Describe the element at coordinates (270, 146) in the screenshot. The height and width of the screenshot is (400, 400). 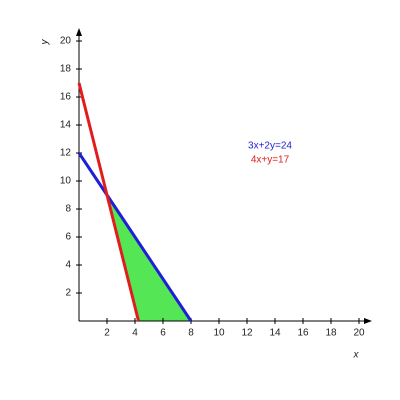
I see `legend-entry: 3x+2y=24` at that location.